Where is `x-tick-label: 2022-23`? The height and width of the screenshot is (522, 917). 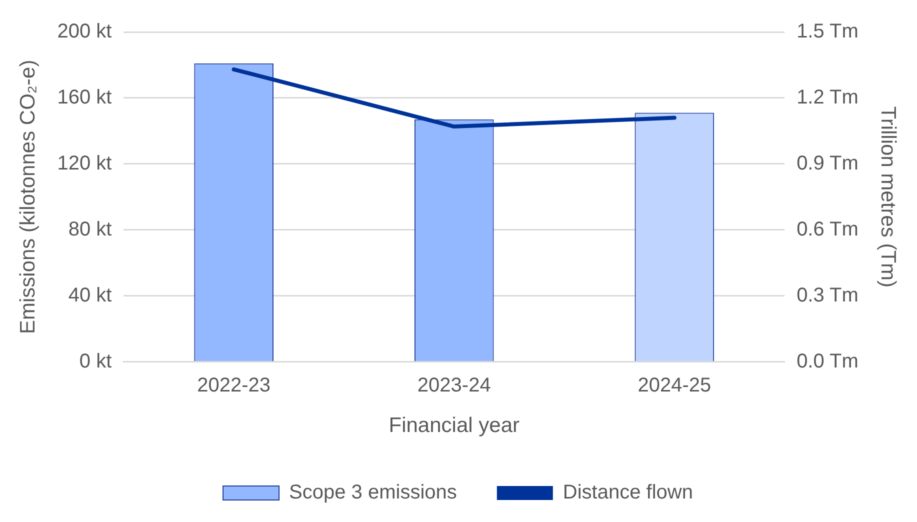
x-tick-label: 2022-23 is located at coordinates (234, 385).